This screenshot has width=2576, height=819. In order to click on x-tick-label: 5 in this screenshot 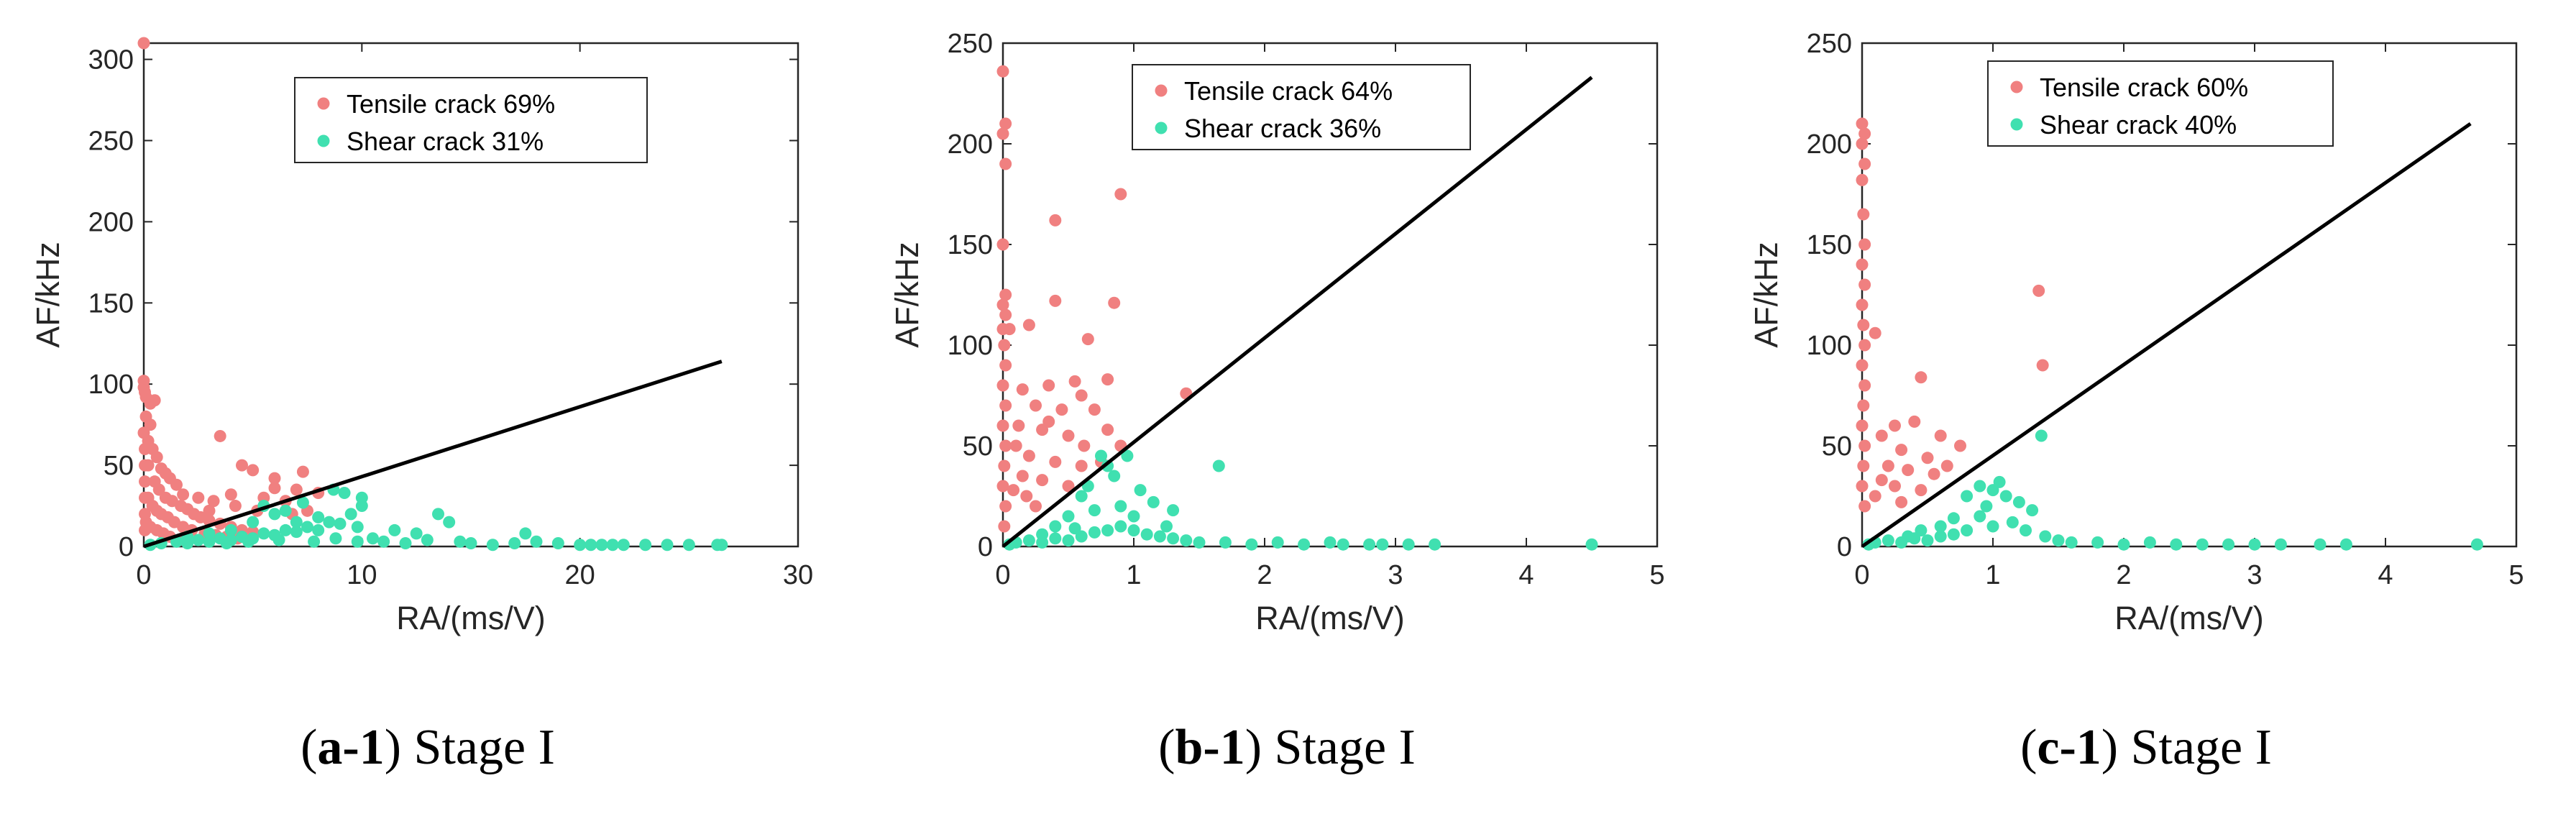, I will do `click(1657, 575)`.